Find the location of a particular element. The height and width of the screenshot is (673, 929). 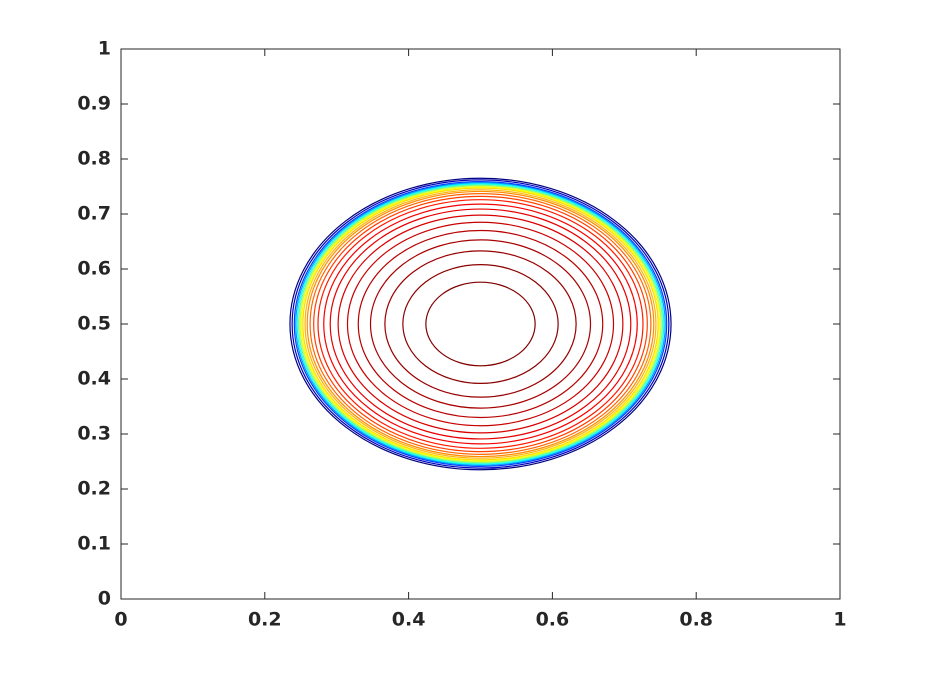

y-tick-label: 0.3 is located at coordinates (94, 434).